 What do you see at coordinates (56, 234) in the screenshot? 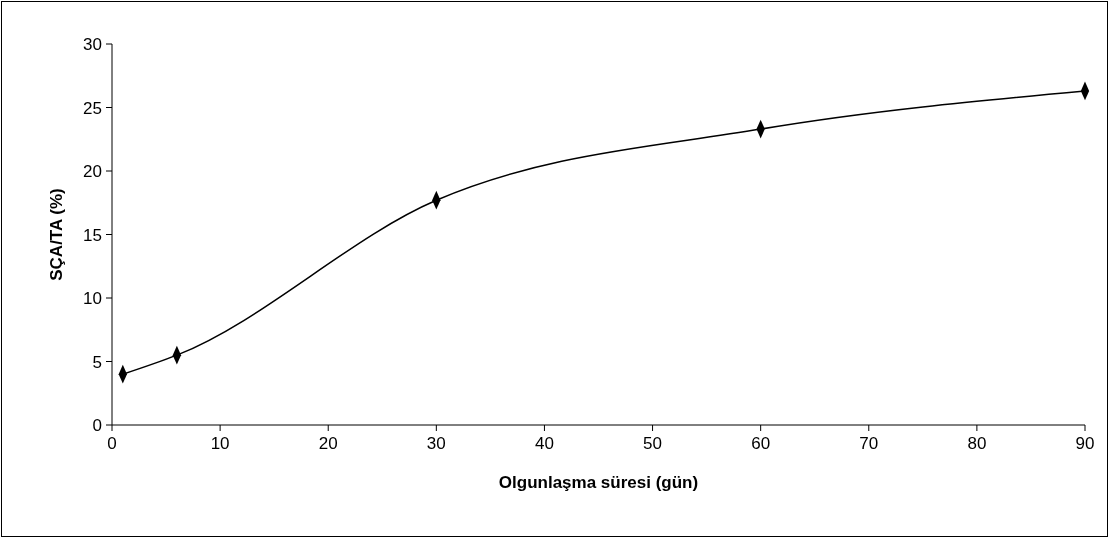
I see `y-axis-title: SÇA/TA (%)` at bounding box center [56, 234].